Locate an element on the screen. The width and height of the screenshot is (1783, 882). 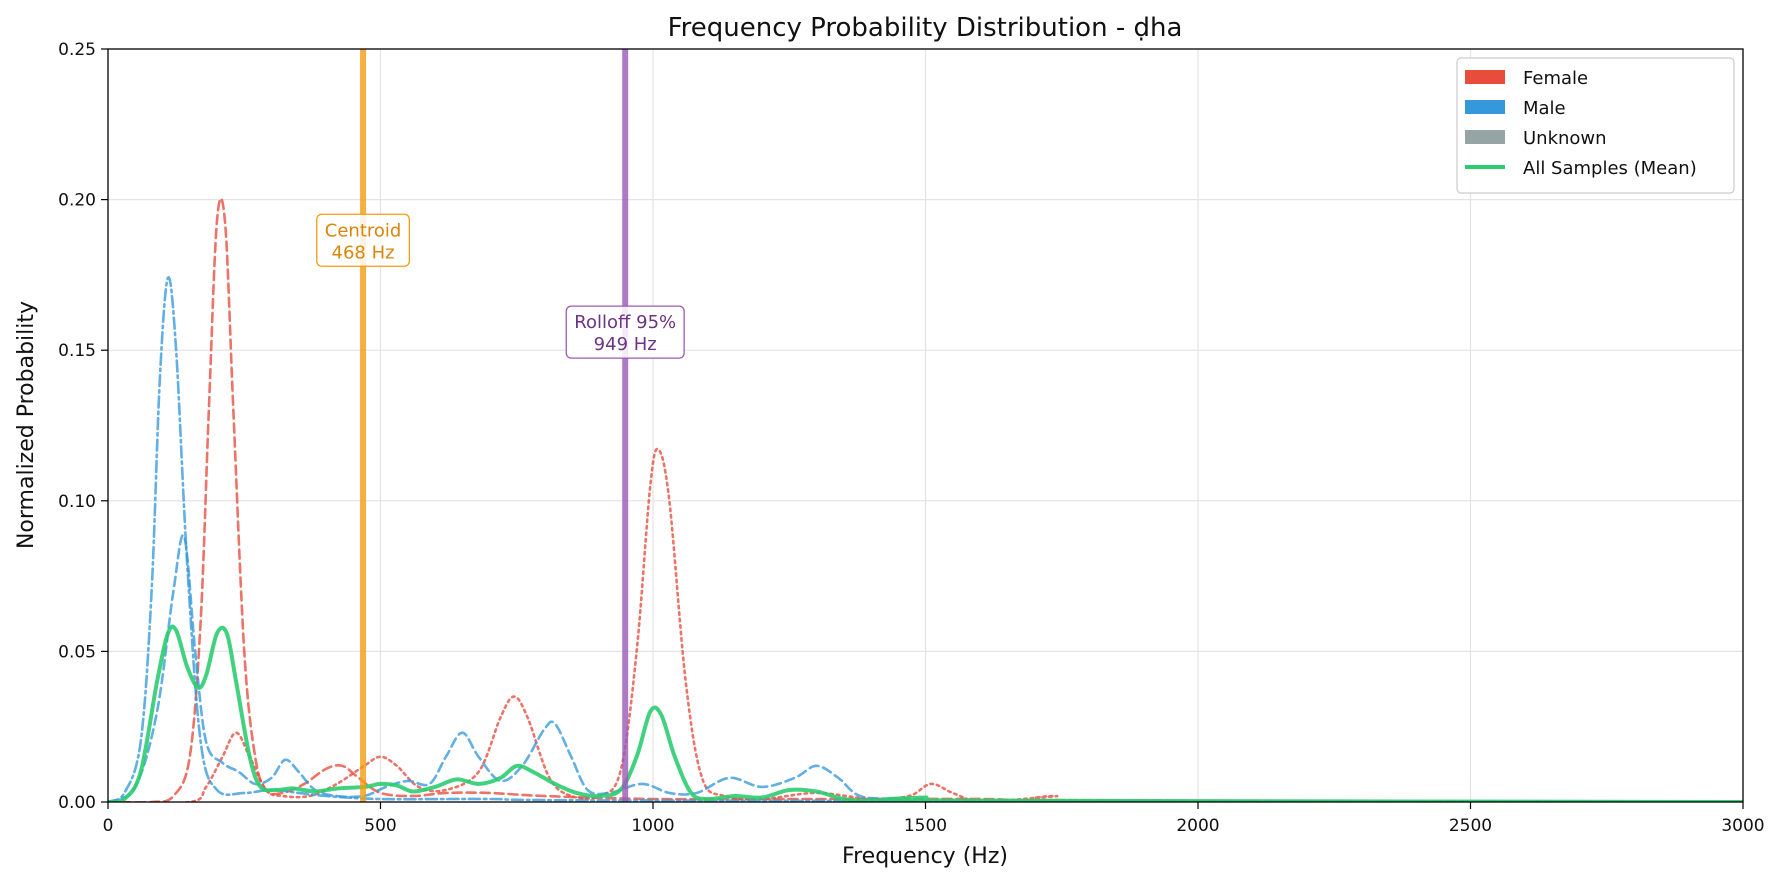
legend-label: Unknown is located at coordinates (1565, 138).